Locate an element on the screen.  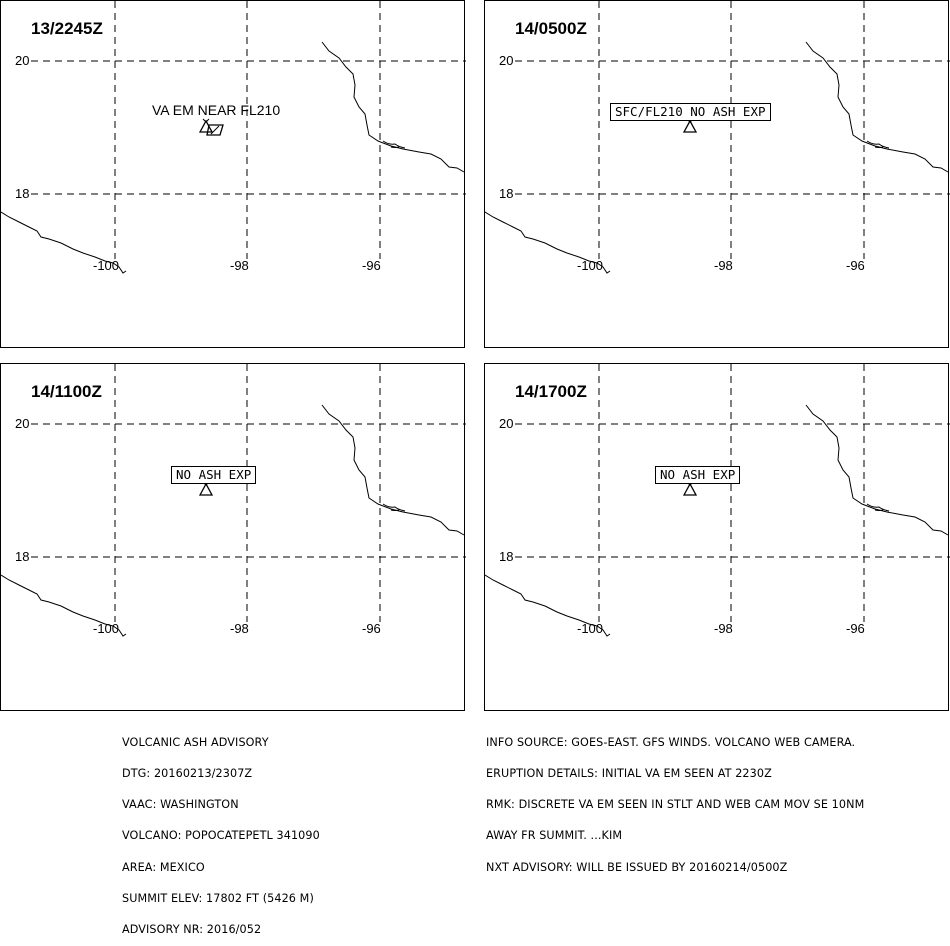
advisory-line: SUMMIT ELEV: 17802 FT (5426 M) is located at coordinates (218, 898).